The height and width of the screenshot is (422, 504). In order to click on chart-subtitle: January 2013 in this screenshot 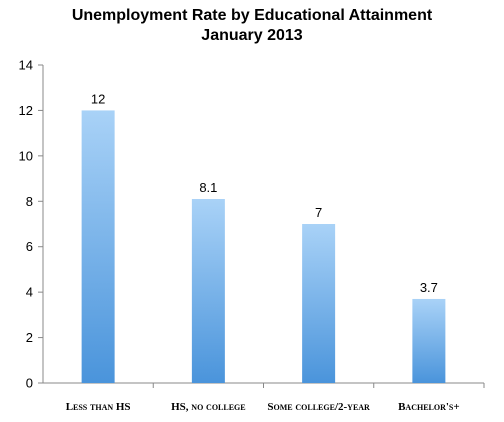, I will do `click(252, 35)`.